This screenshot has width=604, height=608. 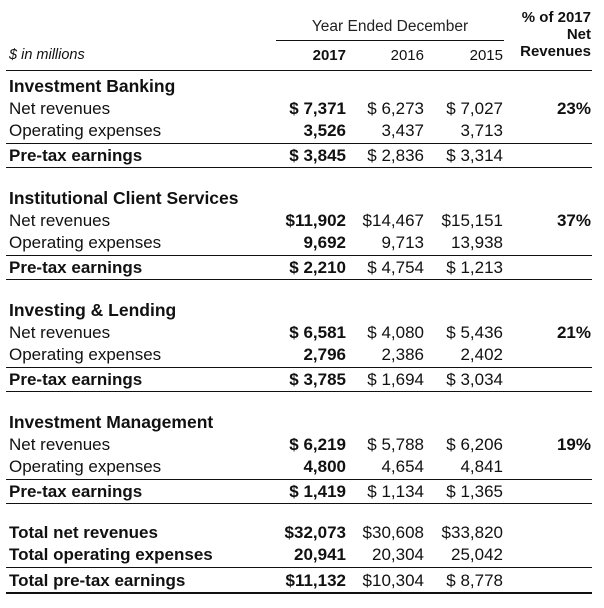 What do you see at coordinates (486, 55) in the screenshot?
I see `year-col-2015: 2015` at bounding box center [486, 55].